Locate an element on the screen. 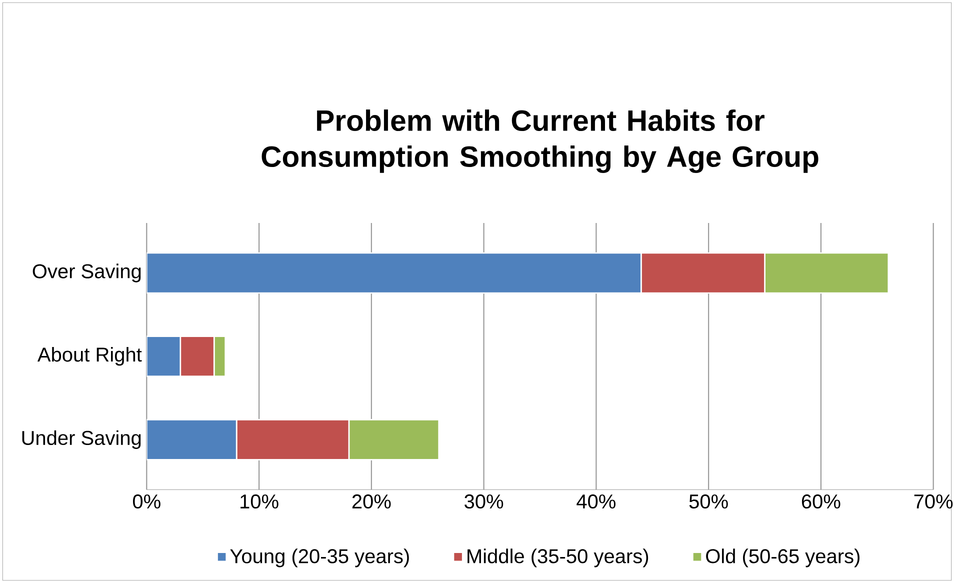 The height and width of the screenshot is (583, 954). x-tick-label: 50% is located at coordinates (708, 501).